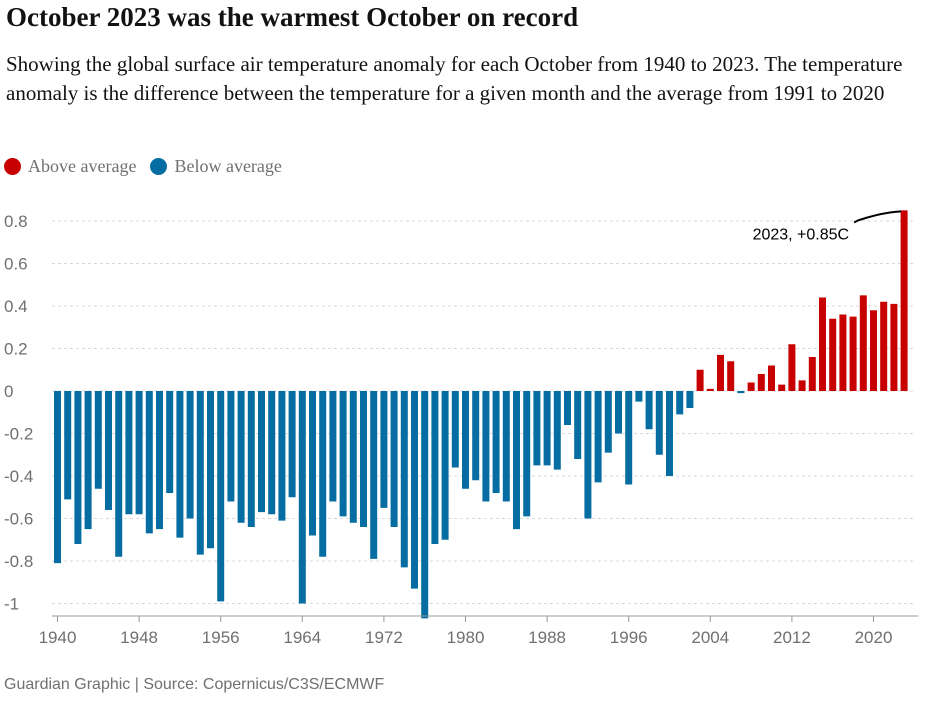 This screenshot has width=930, height=705. Describe the element at coordinates (11, 604) in the screenshot. I see `y-tick-label: -1` at that location.